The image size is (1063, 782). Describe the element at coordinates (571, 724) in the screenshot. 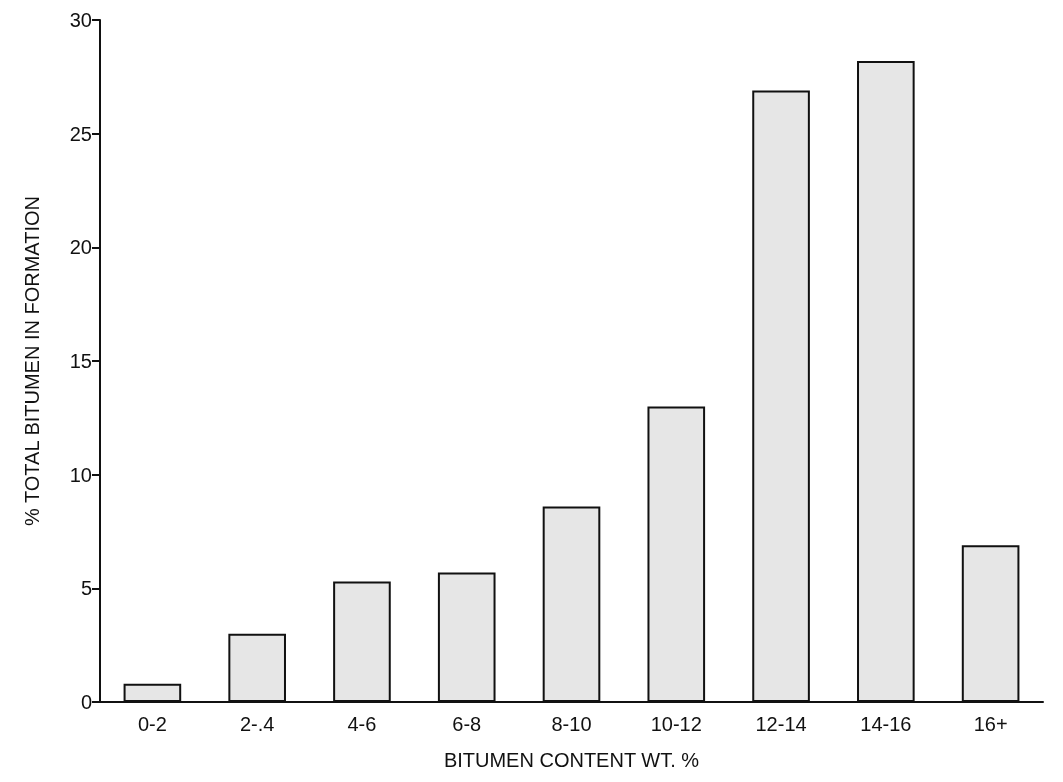

I see `x-tick-label: 8-10` at that location.